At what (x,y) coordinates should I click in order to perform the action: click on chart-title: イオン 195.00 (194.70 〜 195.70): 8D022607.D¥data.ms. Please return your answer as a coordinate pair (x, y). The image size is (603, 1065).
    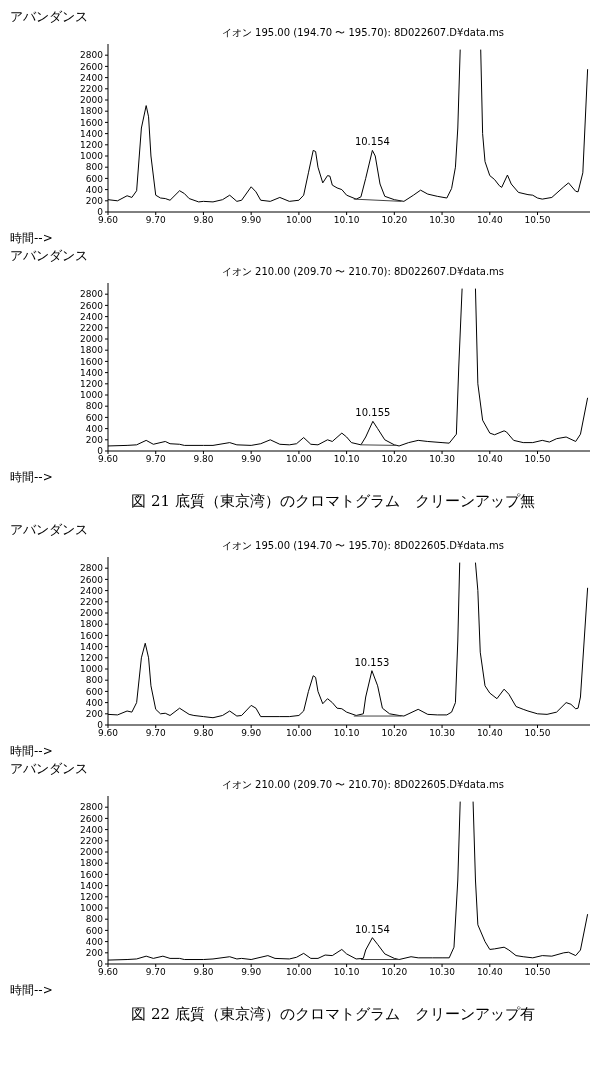
    Looking at the image, I should click on (363, 33).